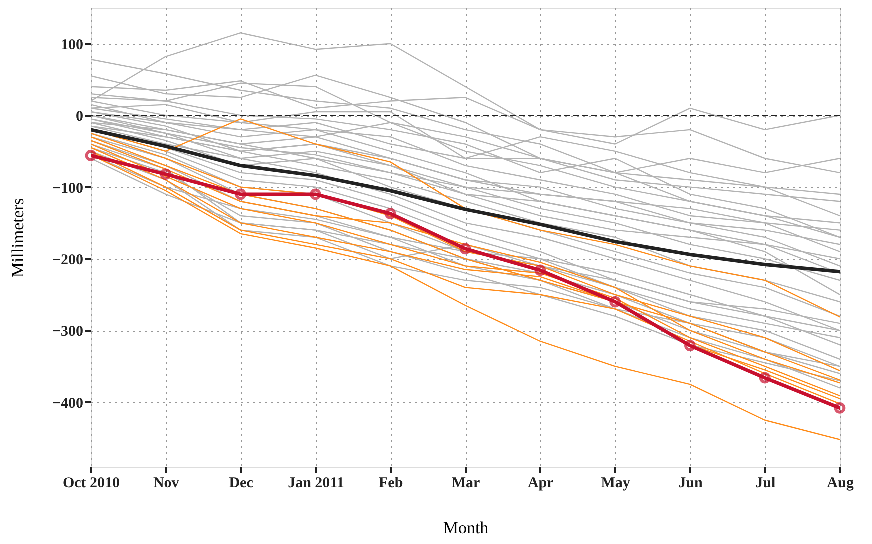 This screenshot has width=872, height=544. I want to click on x-tick-label: May, so click(616, 484).